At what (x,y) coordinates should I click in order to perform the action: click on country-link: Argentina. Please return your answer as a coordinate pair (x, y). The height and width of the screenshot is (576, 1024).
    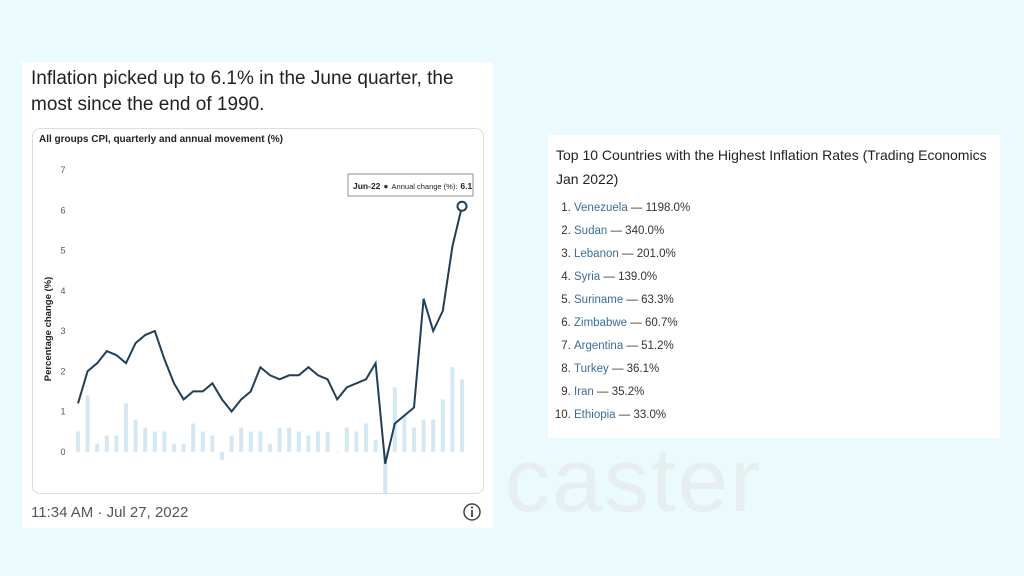
    Looking at the image, I should click on (599, 346).